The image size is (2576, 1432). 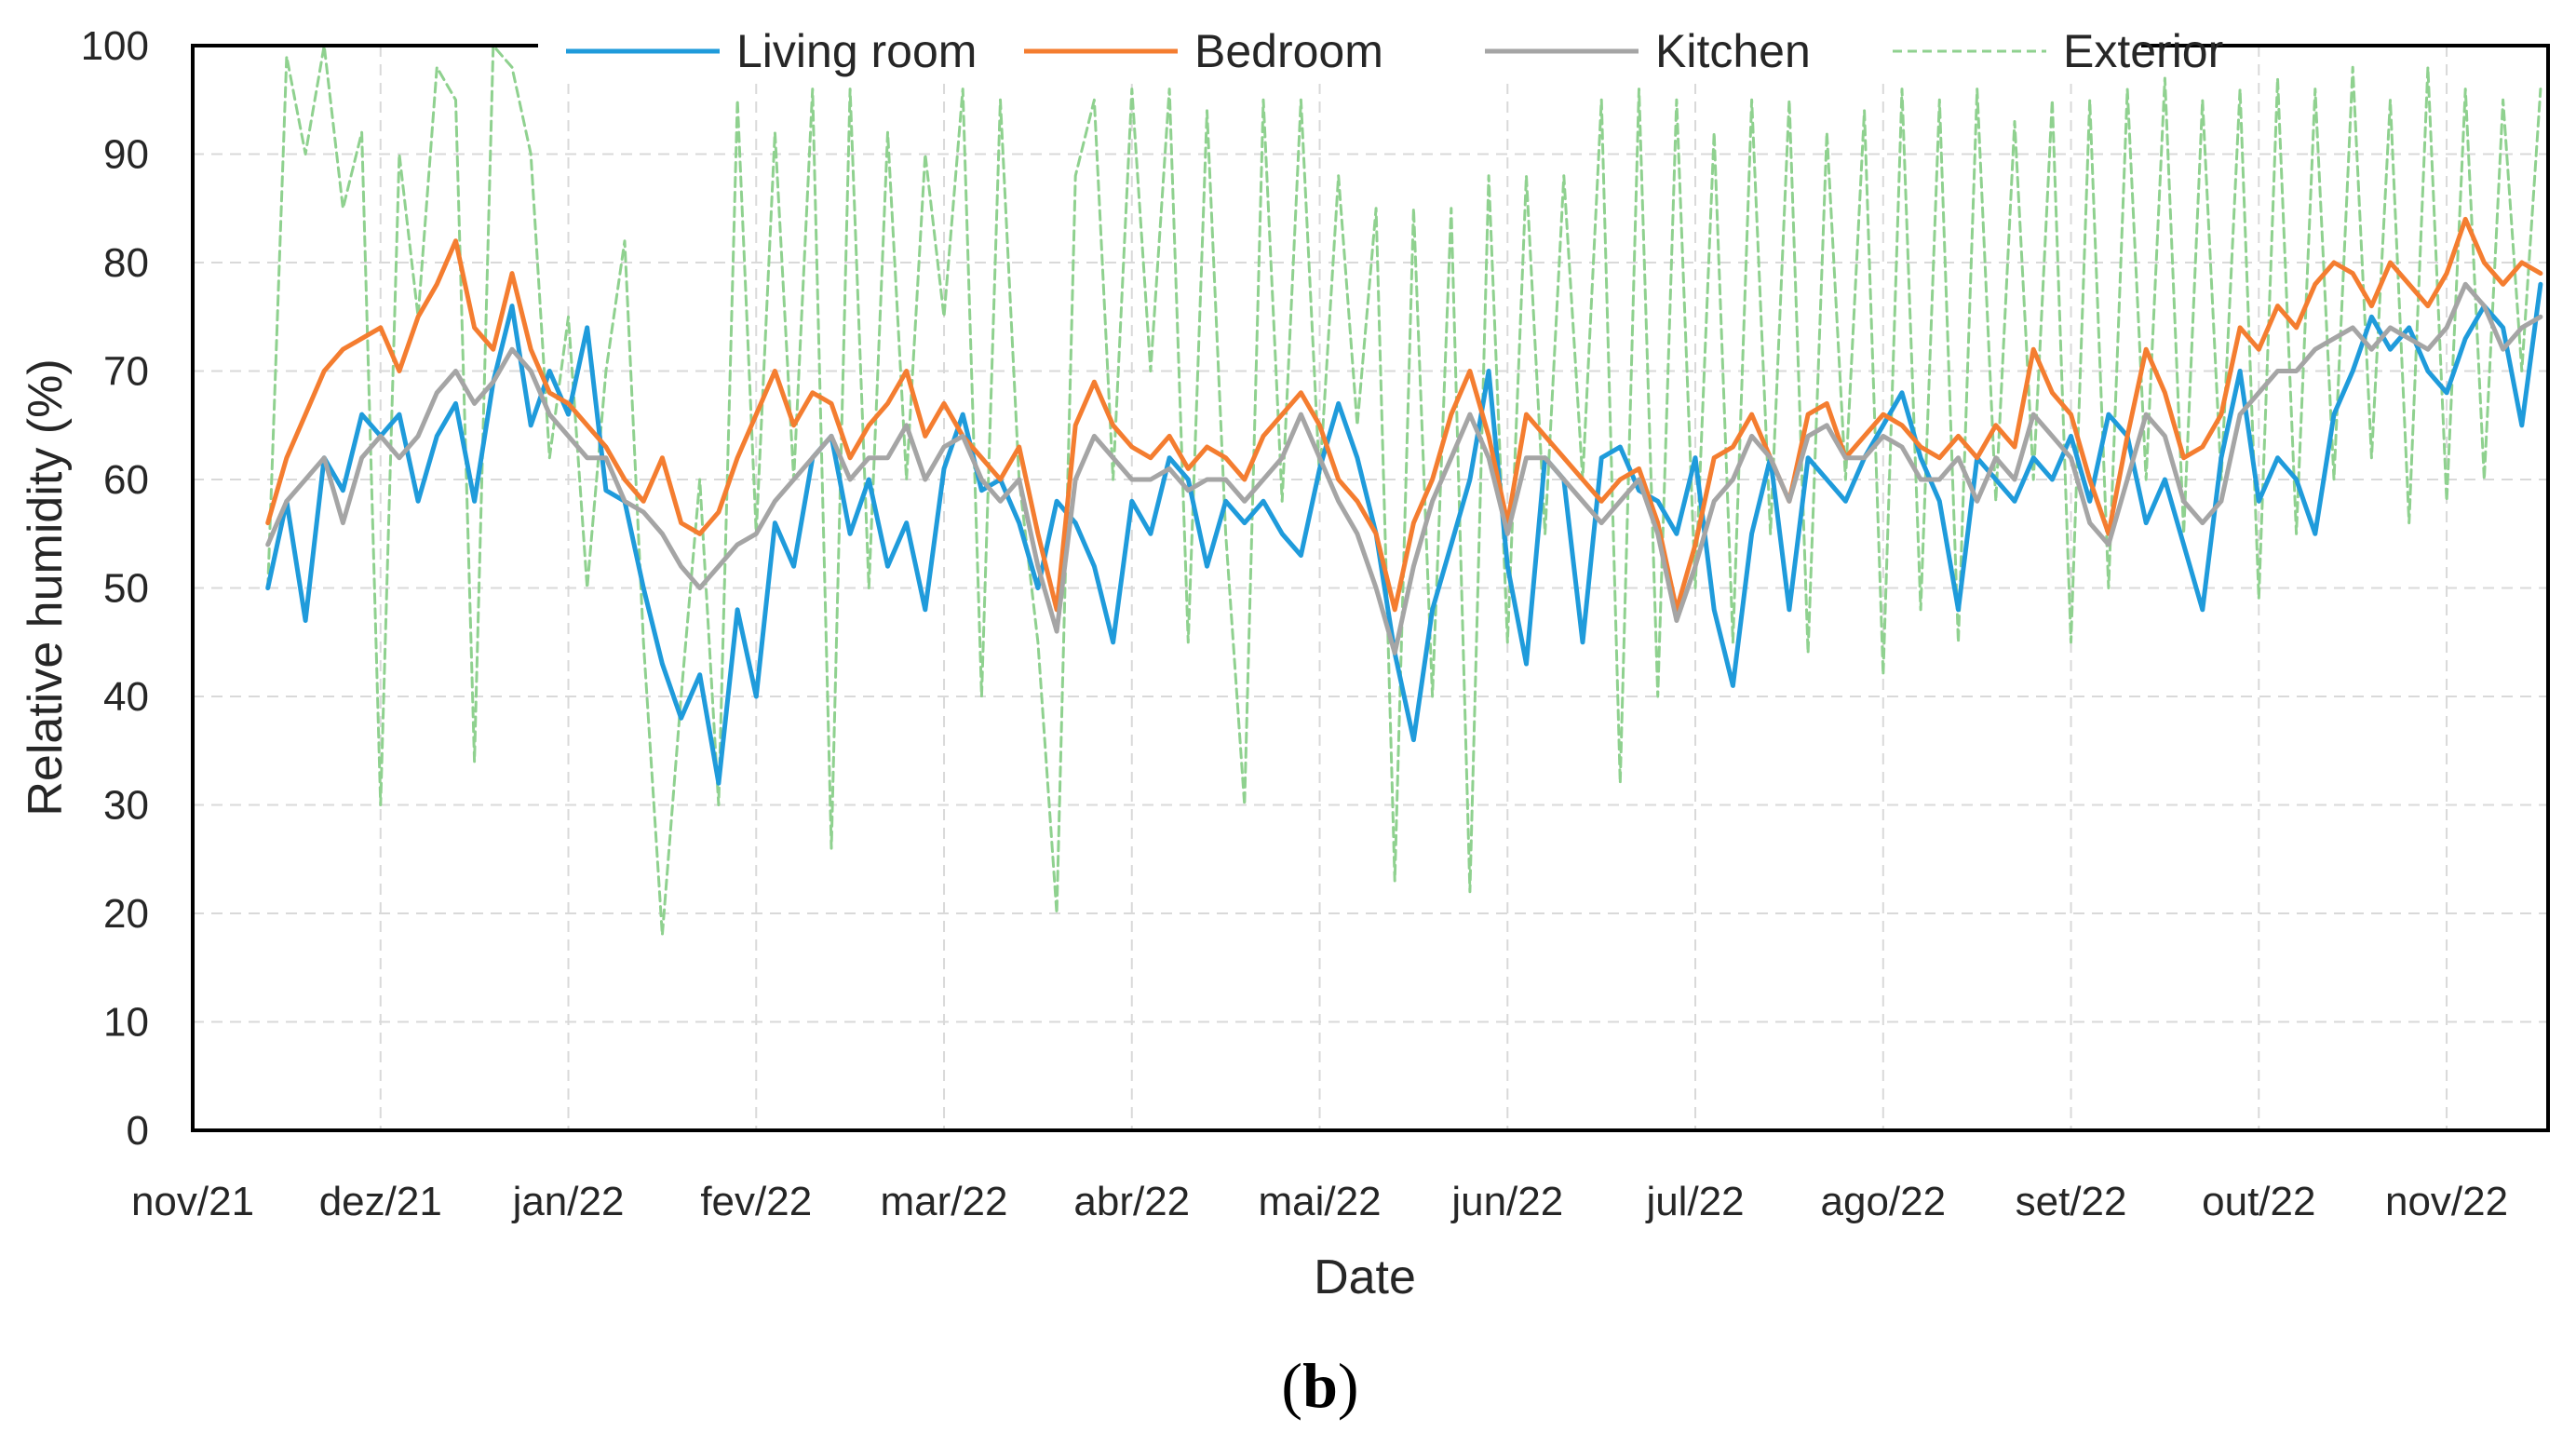 I want to click on y-tick-label: 70, so click(x=126, y=372).